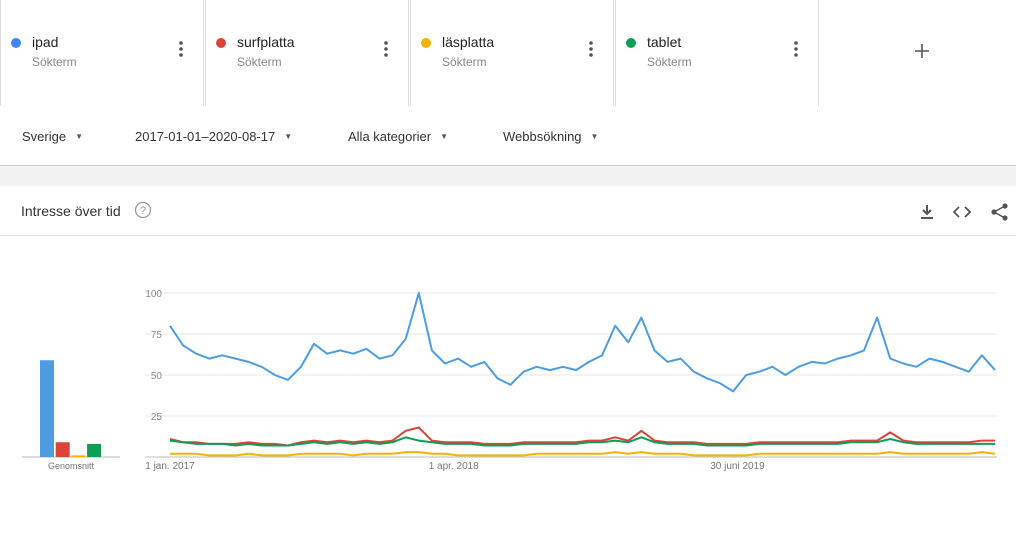 Image resolution: width=1016 pixels, height=536 pixels. What do you see at coordinates (551, 136) in the screenshot?
I see `filter-dropdown: Webbsökning ▼` at bounding box center [551, 136].